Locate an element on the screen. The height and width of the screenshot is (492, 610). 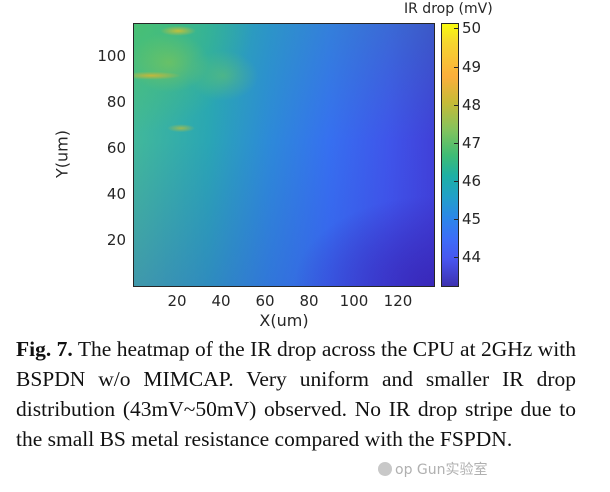
colorbar-tick: 47 is located at coordinates (472, 143).